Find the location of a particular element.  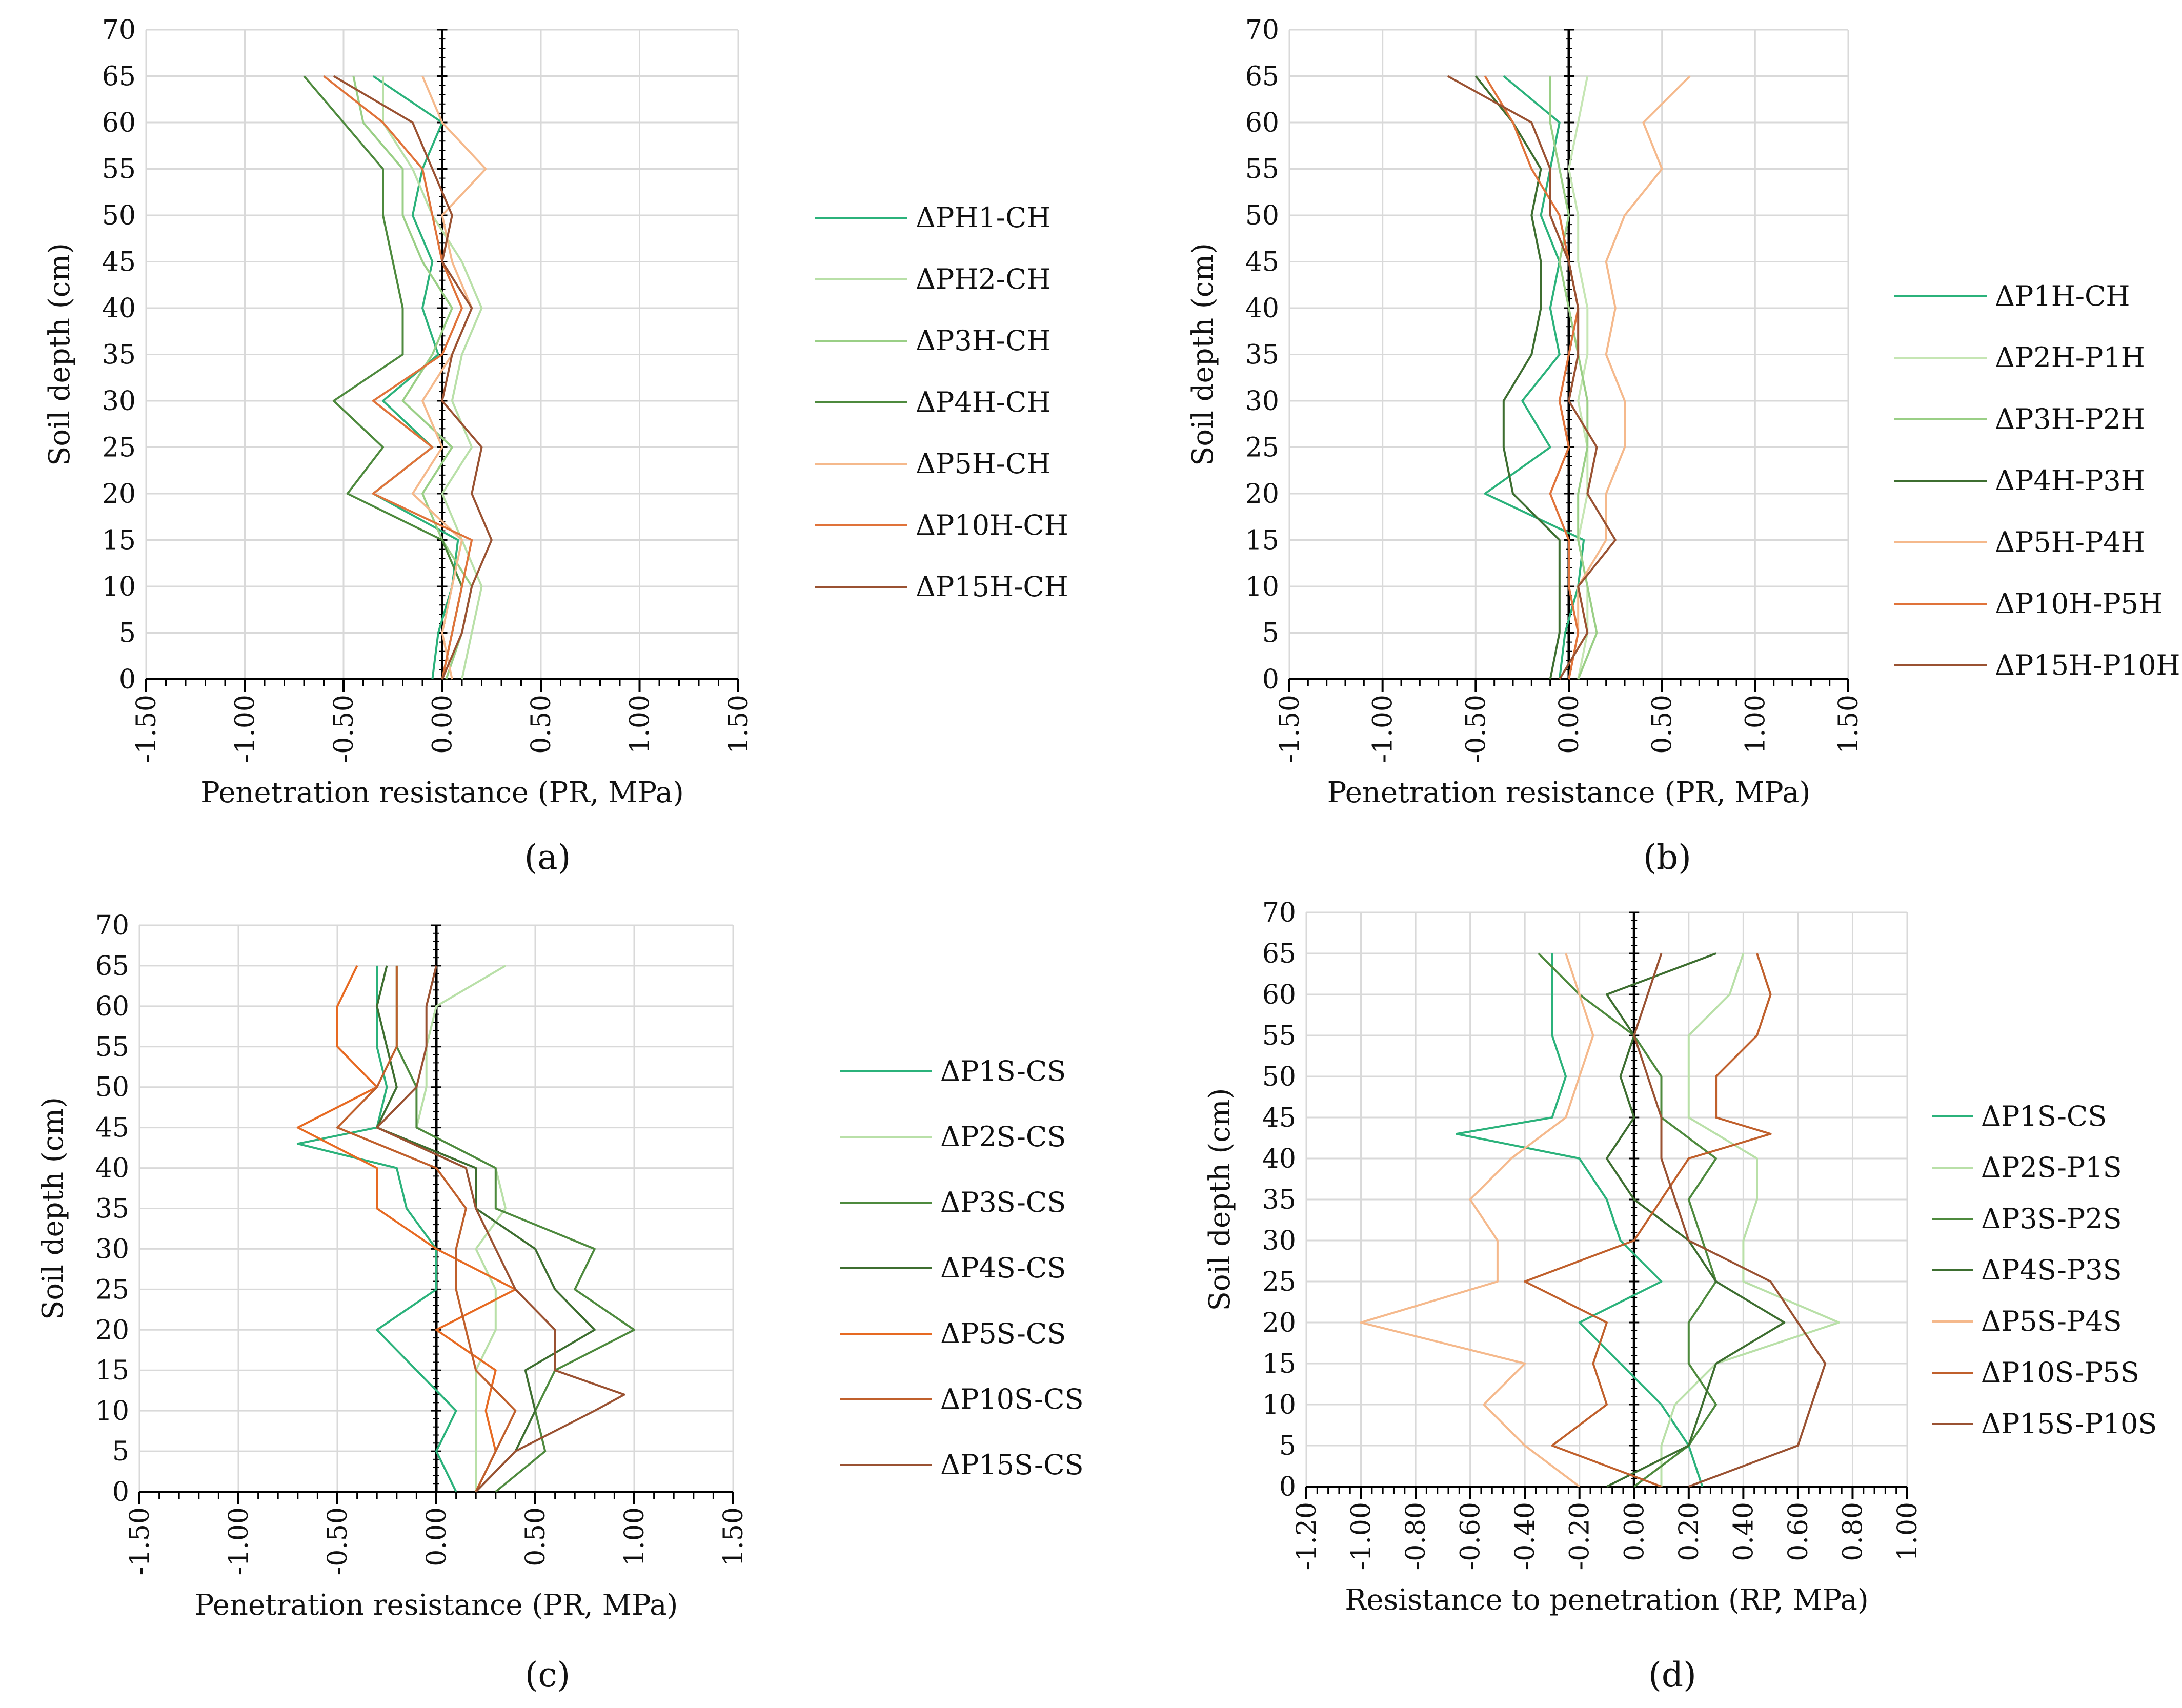

panel-label: (c) is located at coordinates (547, 1675).